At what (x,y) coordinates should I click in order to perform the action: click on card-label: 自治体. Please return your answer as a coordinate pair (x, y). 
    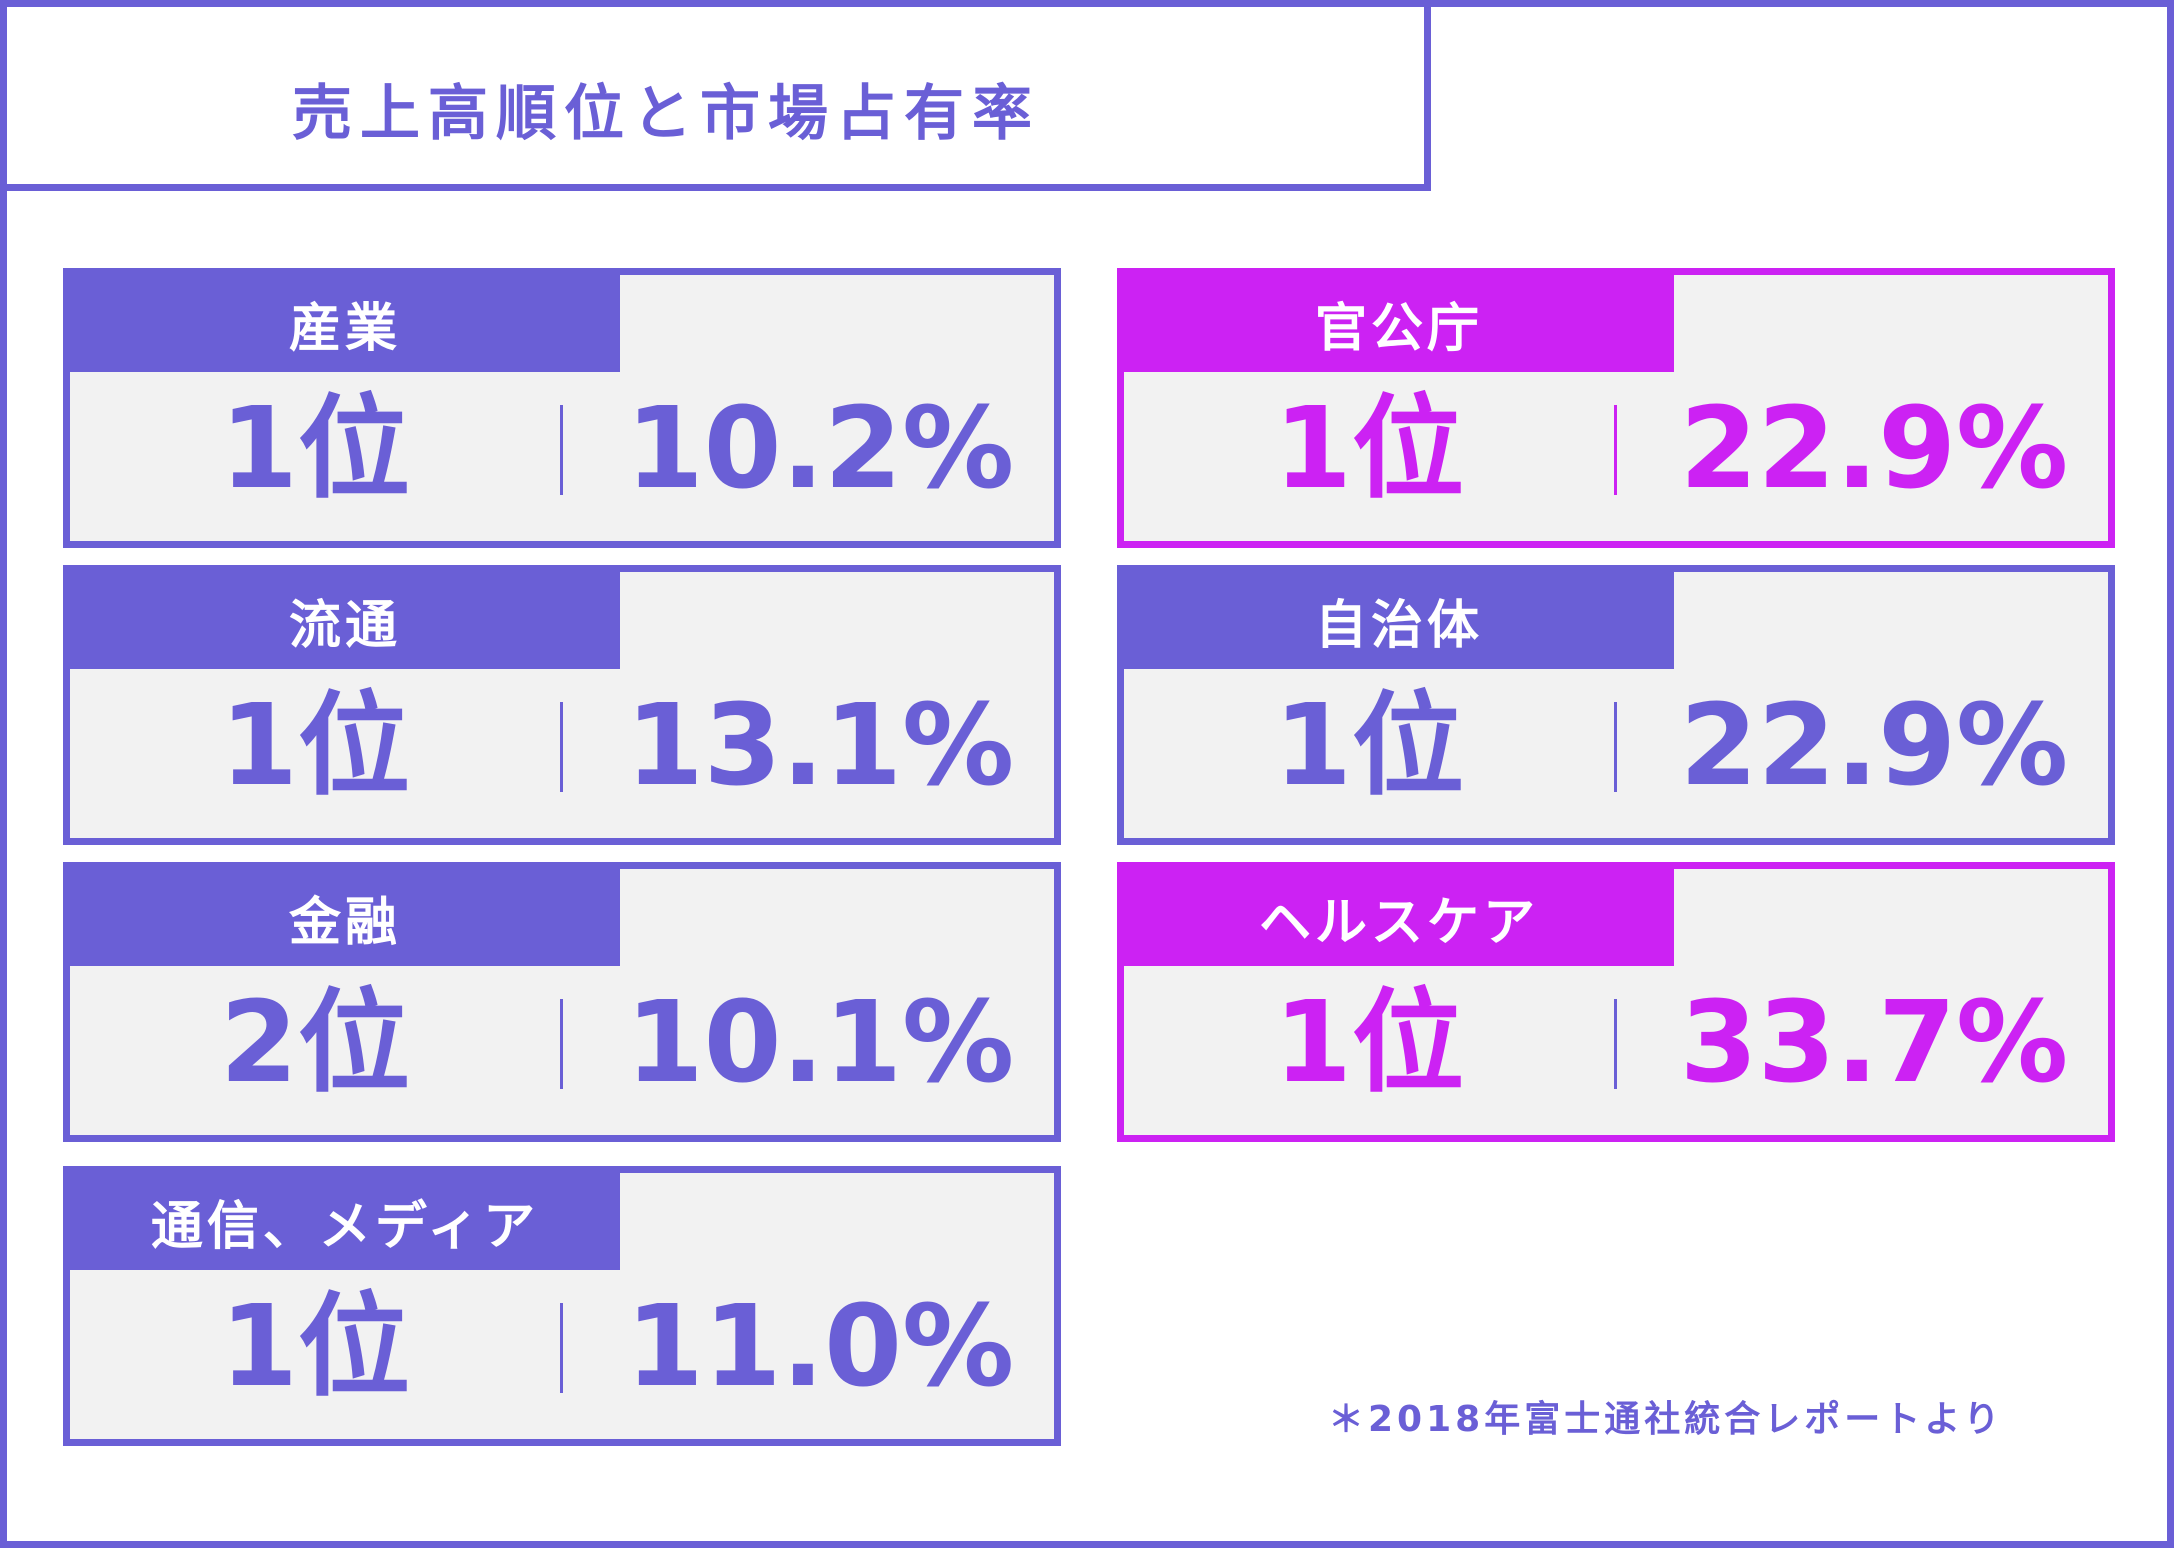
    Looking at the image, I should click on (1399, 620).